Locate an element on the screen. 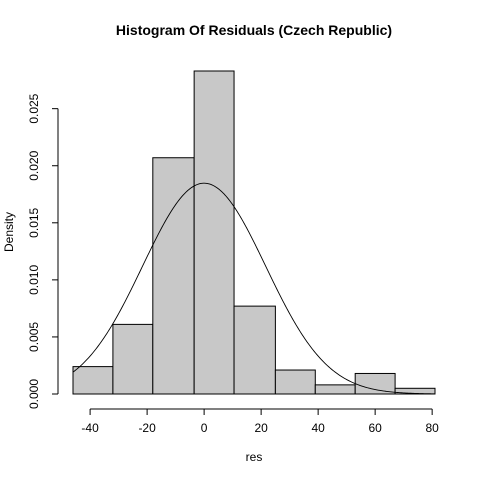 This screenshot has width=480, height=480. y-axis-label: Density is located at coordinates (9, 232).